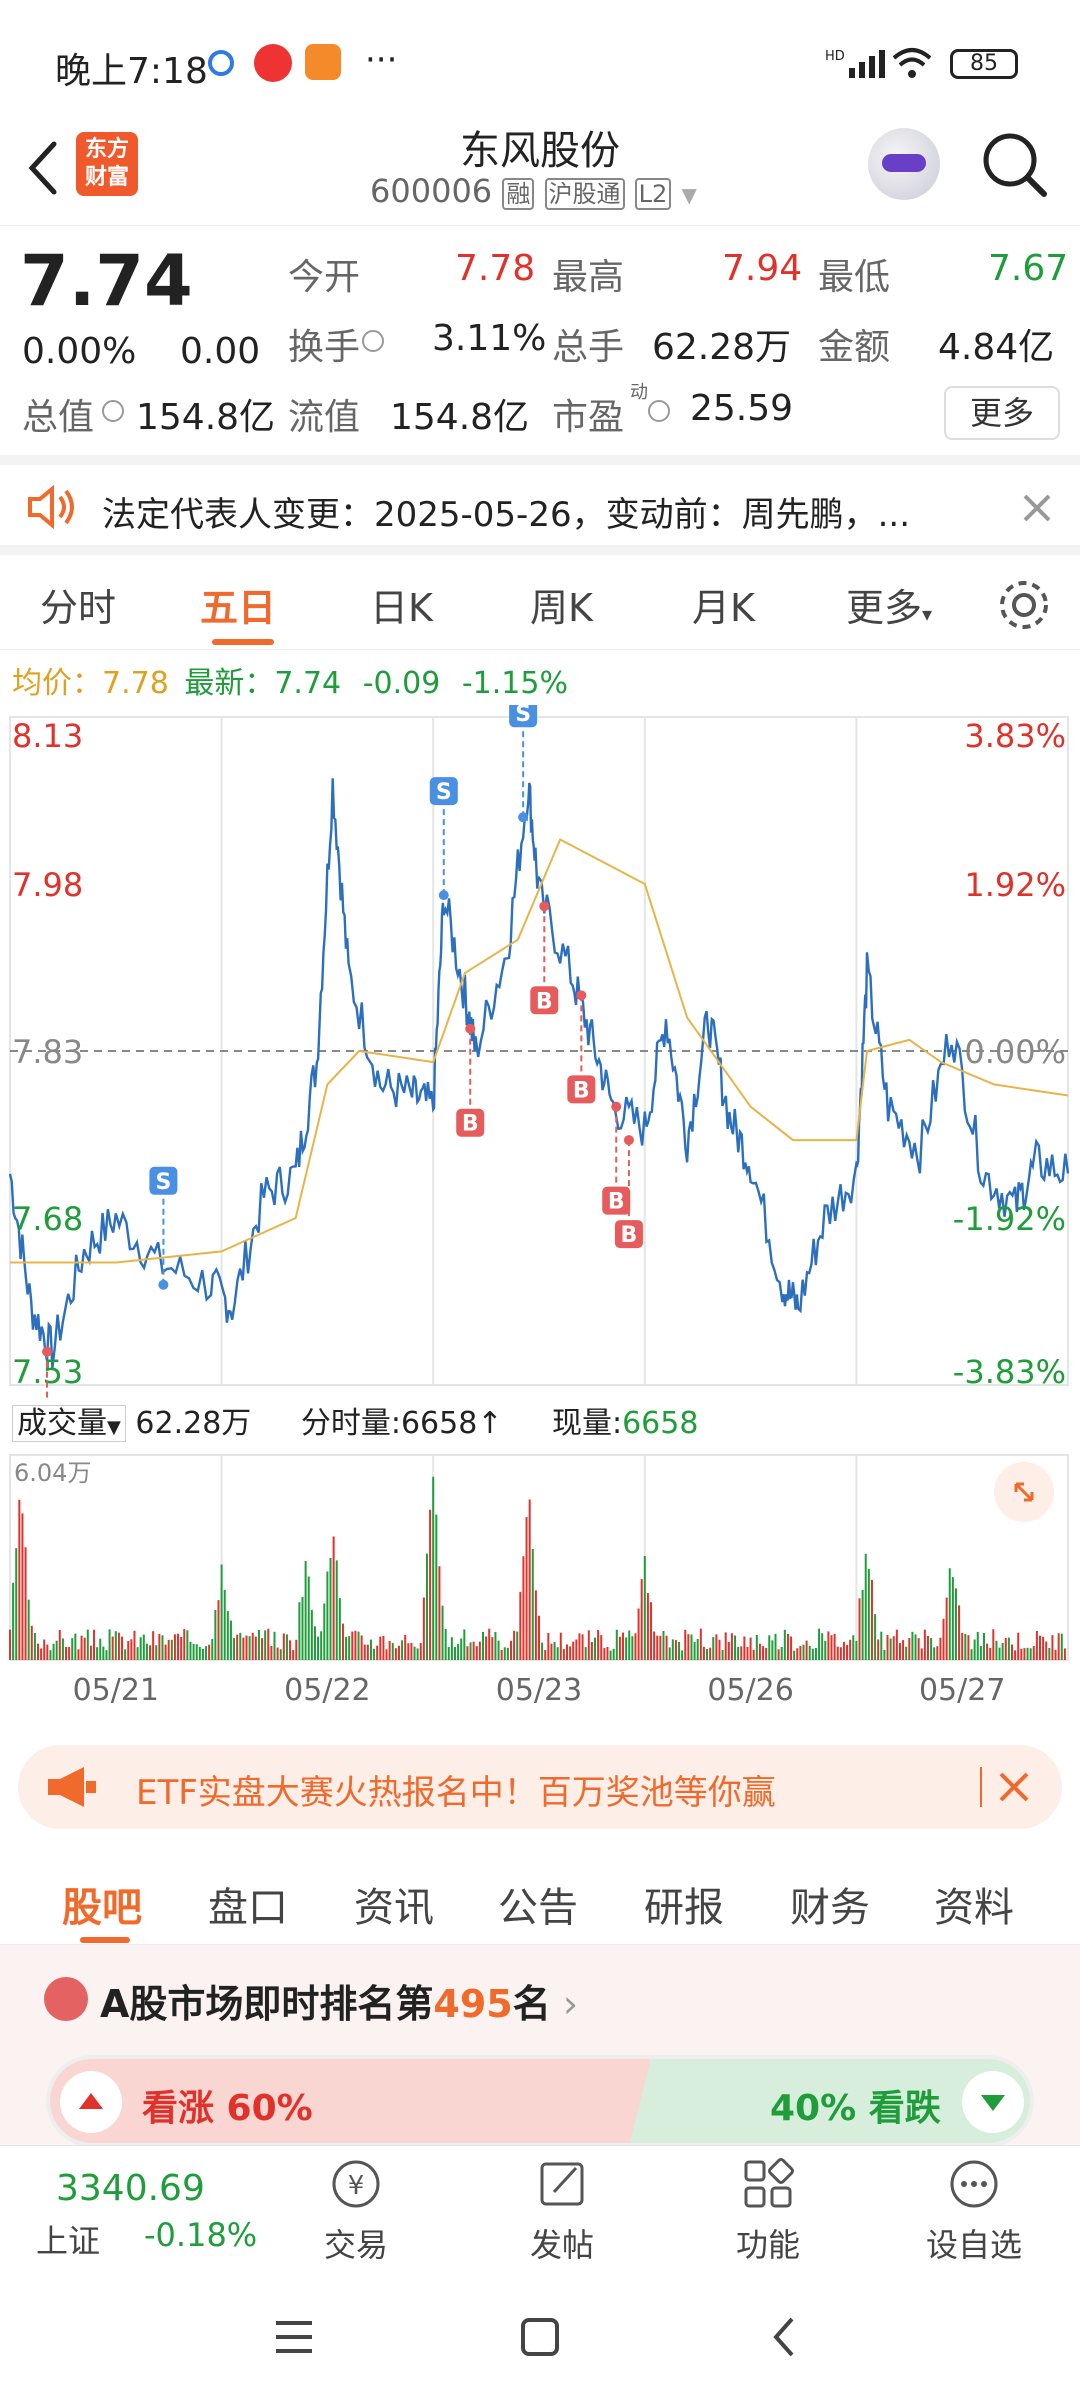  Describe the element at coordinates (135, 683) in the screenshot. I see `avg-value: 7.78` at that location.